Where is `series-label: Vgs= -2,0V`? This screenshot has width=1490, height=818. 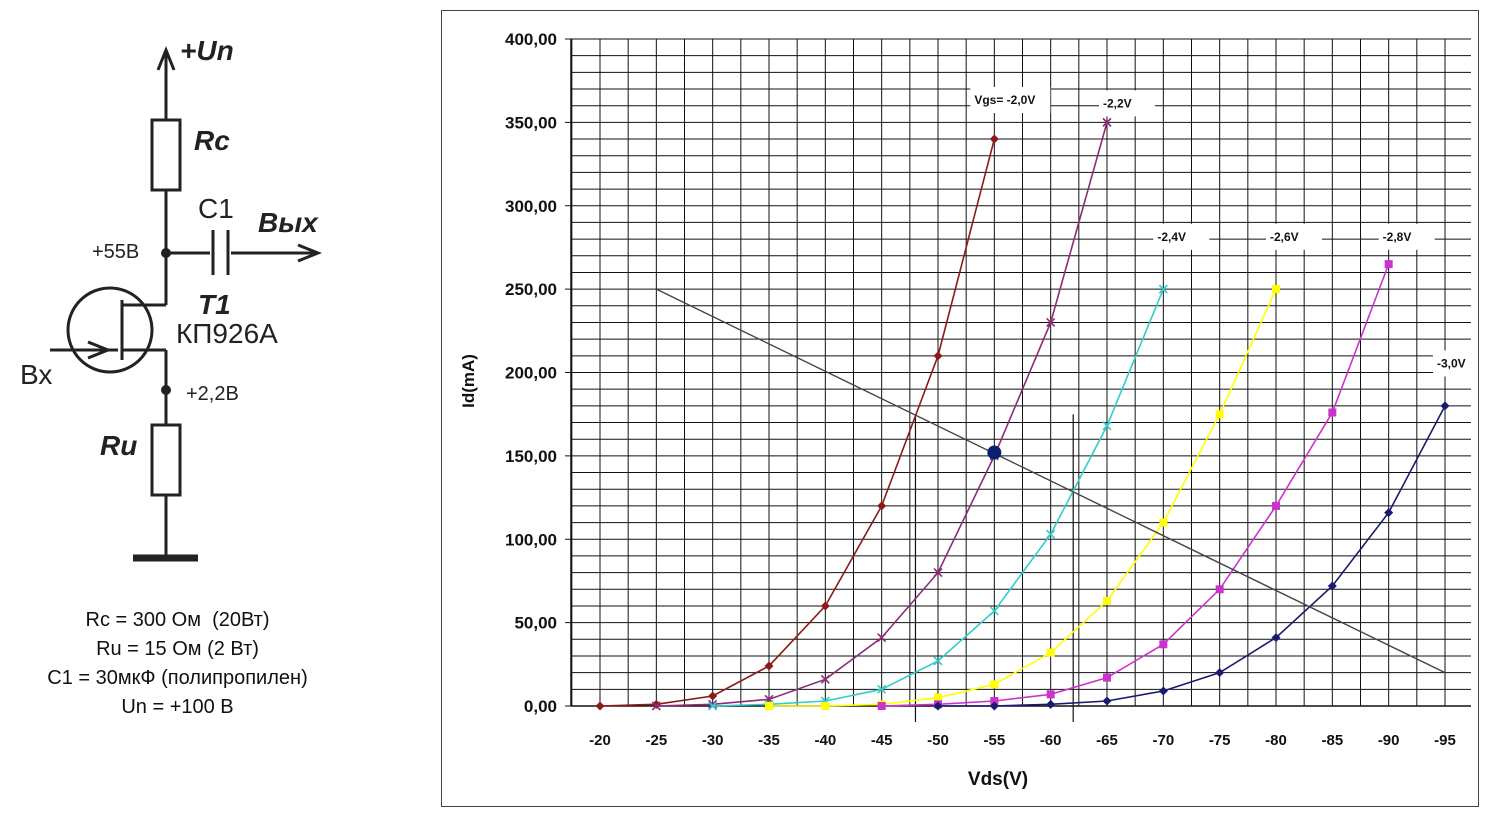
series-label: Vgs= -2,0V is located at coordinates (1004, 100).